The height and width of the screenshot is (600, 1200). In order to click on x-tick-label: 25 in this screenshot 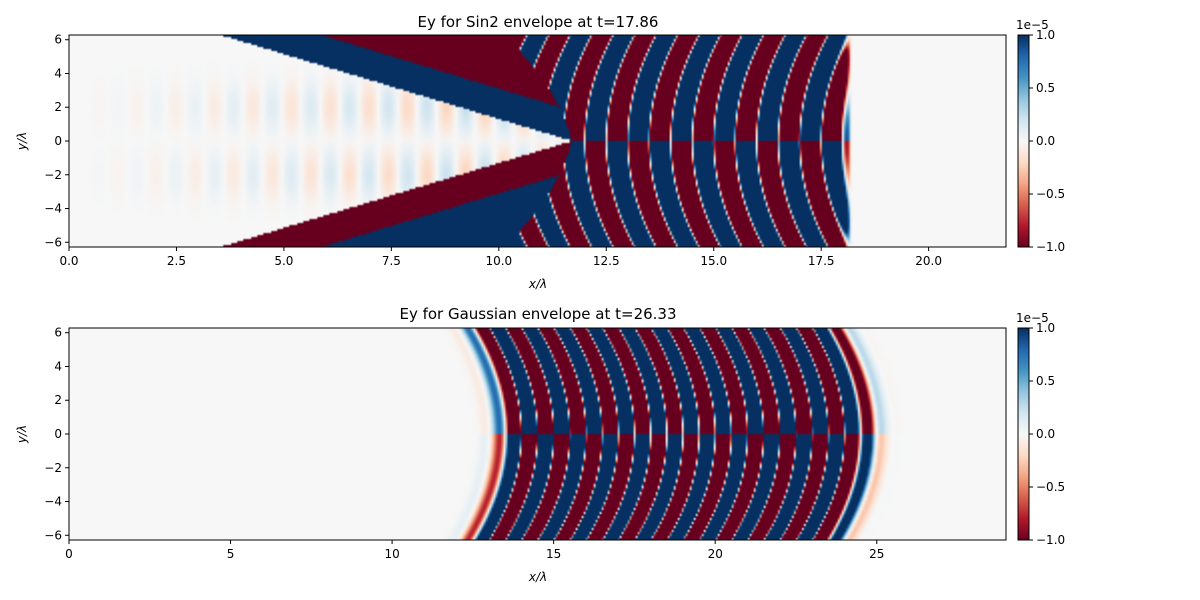, I will do `click(876, 554)`.